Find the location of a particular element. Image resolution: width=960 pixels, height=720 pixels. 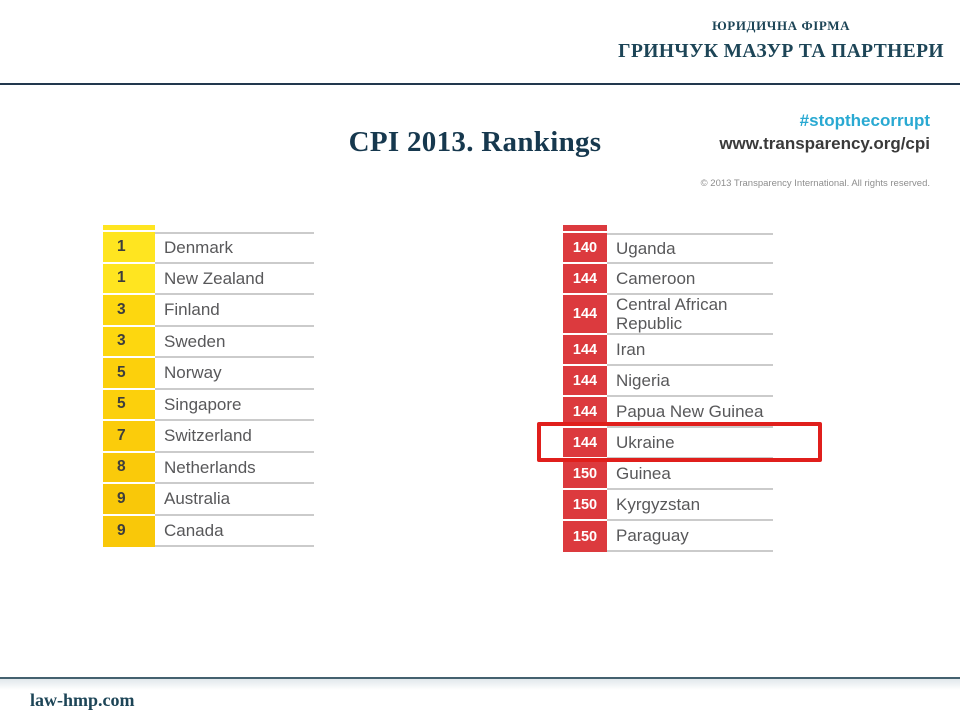

table-row: 144 Nigeria is located at coordinates (668, 381).